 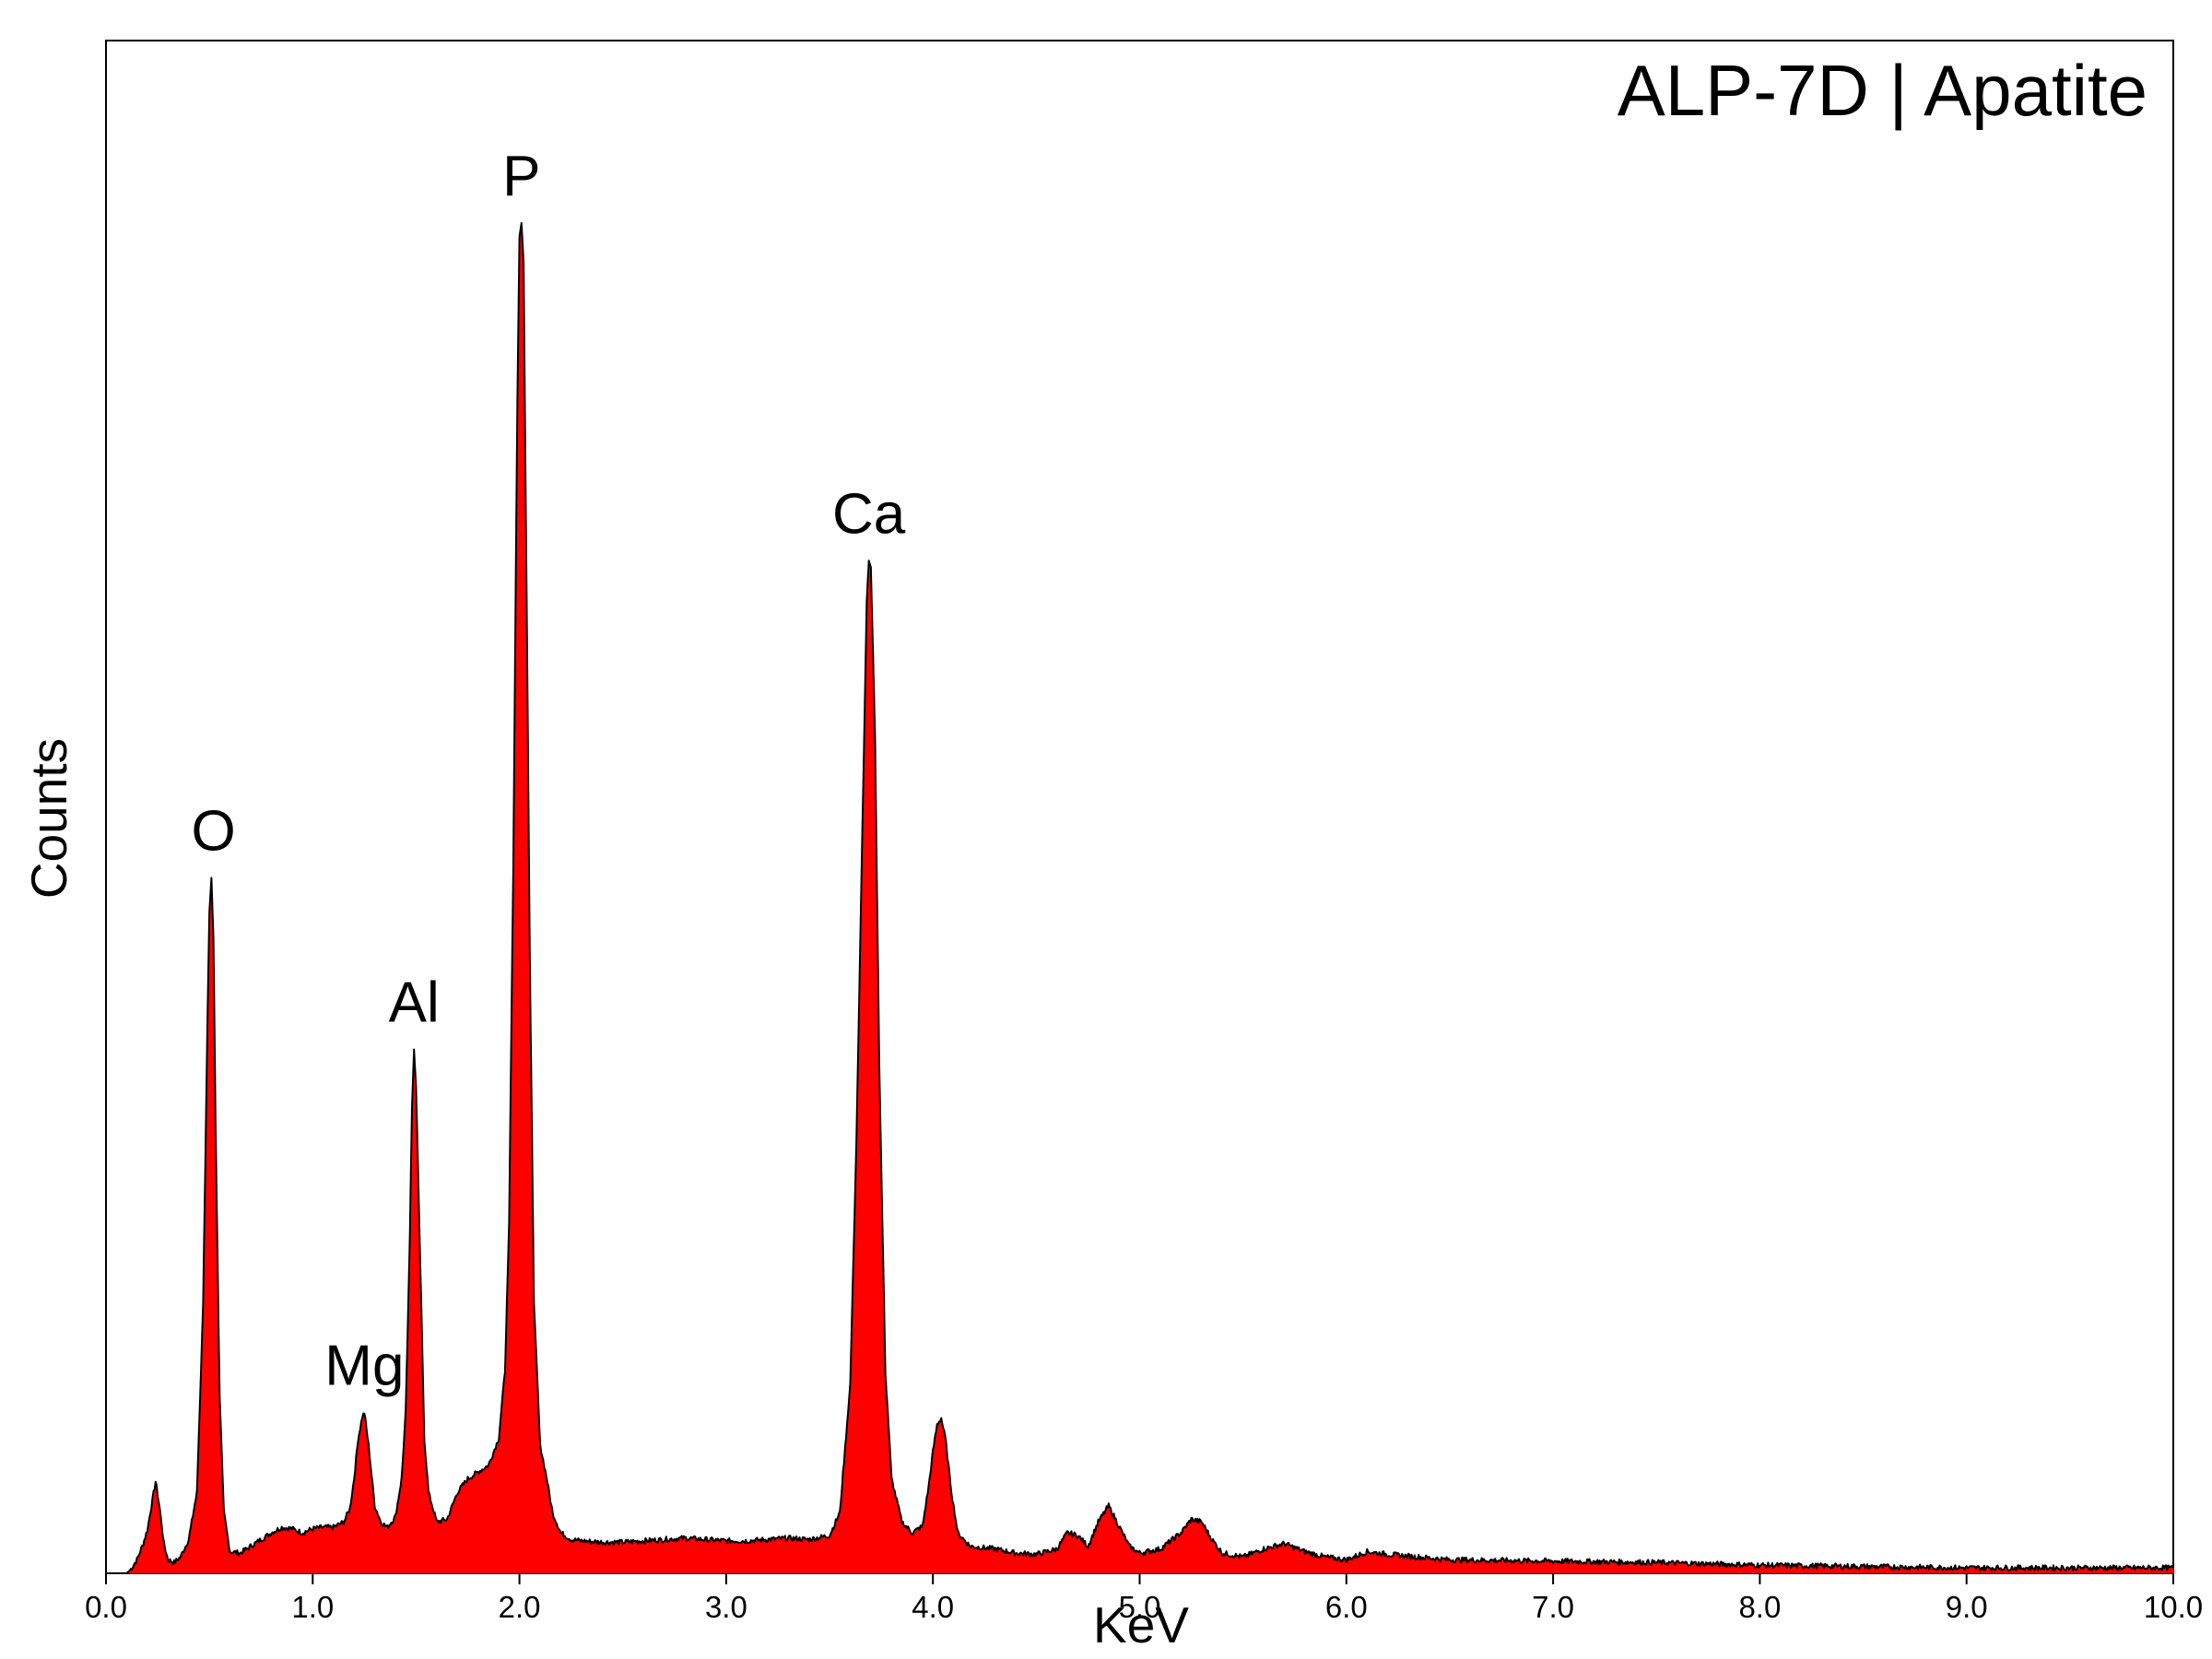 I want to click on peak-label-ca: Ca, so click(x=869, y=514).